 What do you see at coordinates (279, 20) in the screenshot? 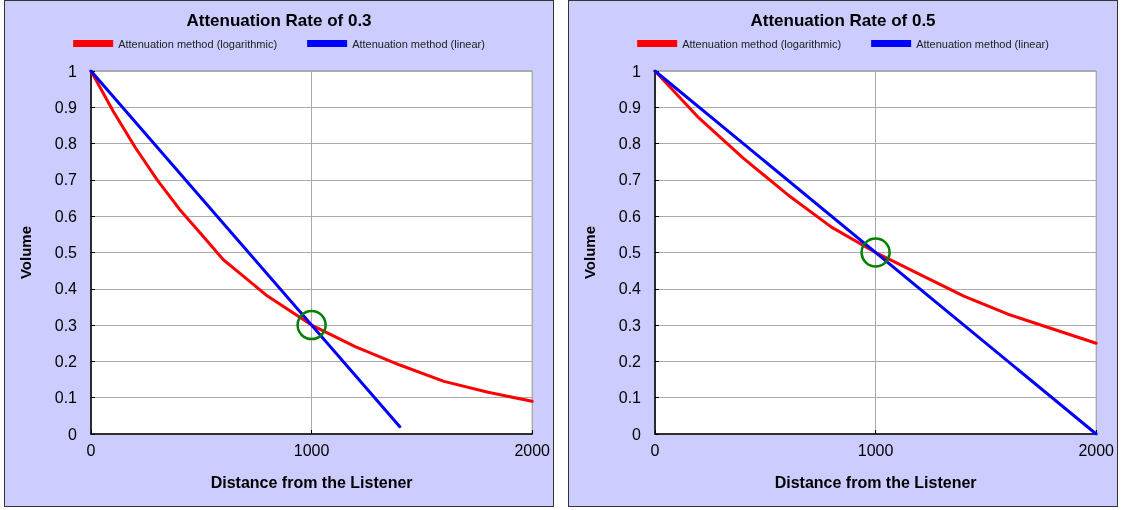
I see `chart-title: Attenuation Rate of 0.3` at bounding box center [279, 20].